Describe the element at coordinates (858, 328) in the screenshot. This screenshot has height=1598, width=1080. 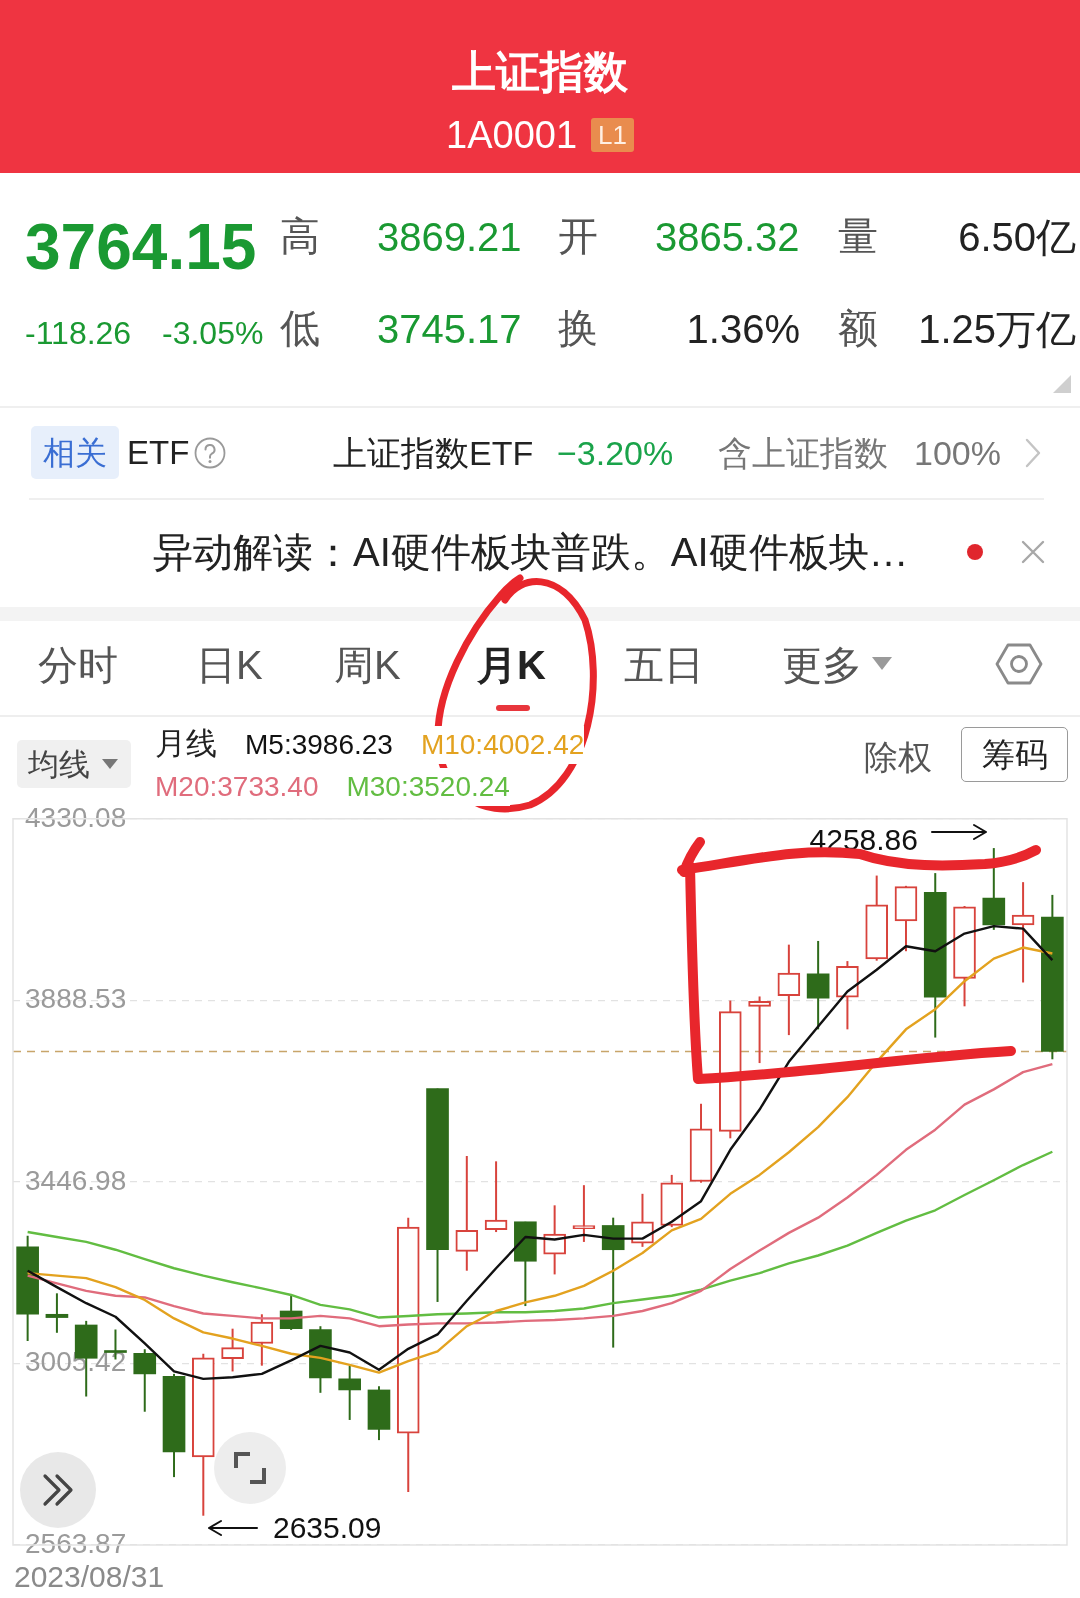
I see `text: 额` at that location.